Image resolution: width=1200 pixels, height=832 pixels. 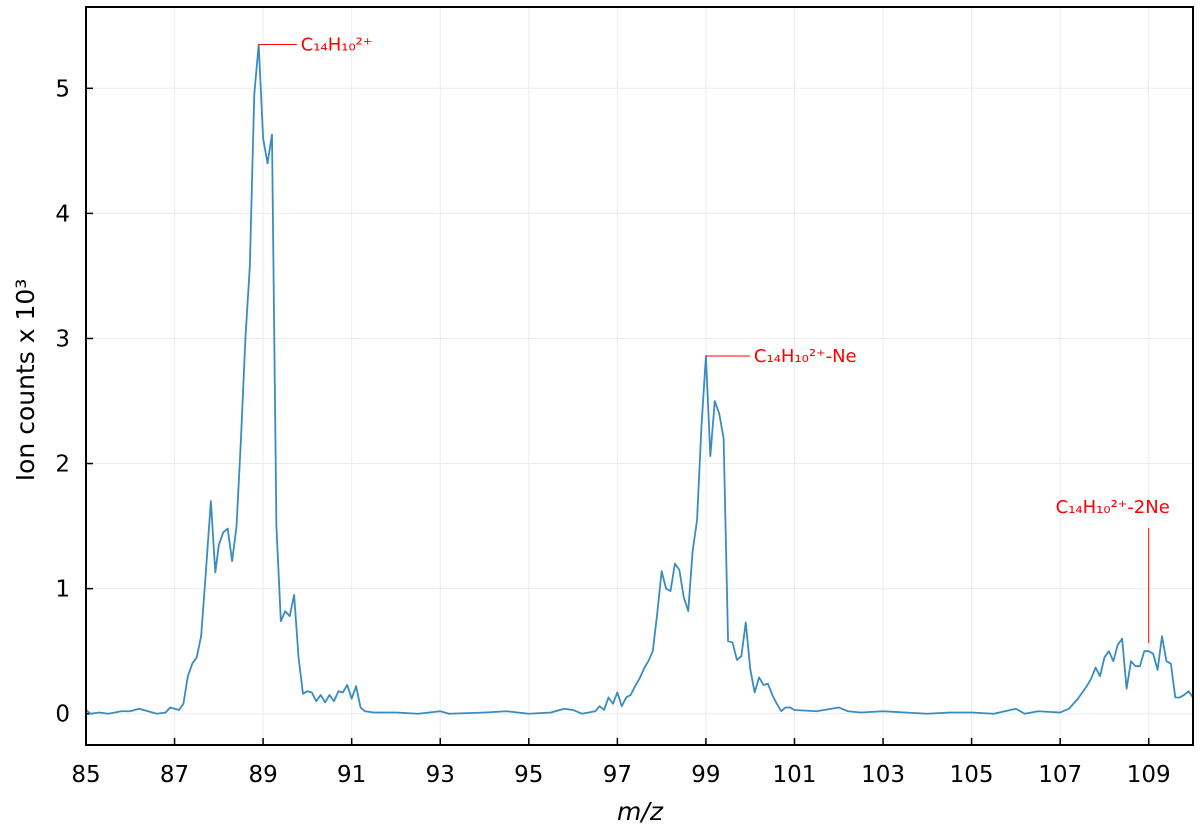 I want to click on annotation: C₁₄H₁₀²⁺-Ne, so click(x=805, y=356).